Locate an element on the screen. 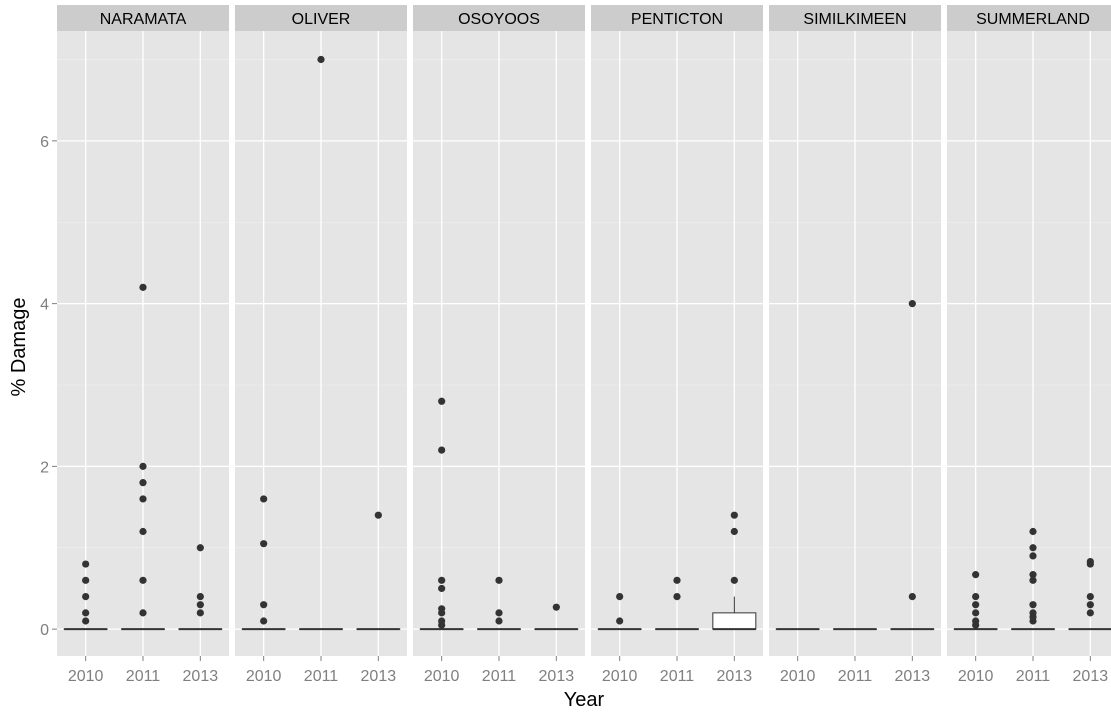 Image resolution: width=1111 pixels, height=712 pixels. facet-panel-osoyoos: OSOYOOS 2010 2011 2013 is located at coordinates (499, 345).